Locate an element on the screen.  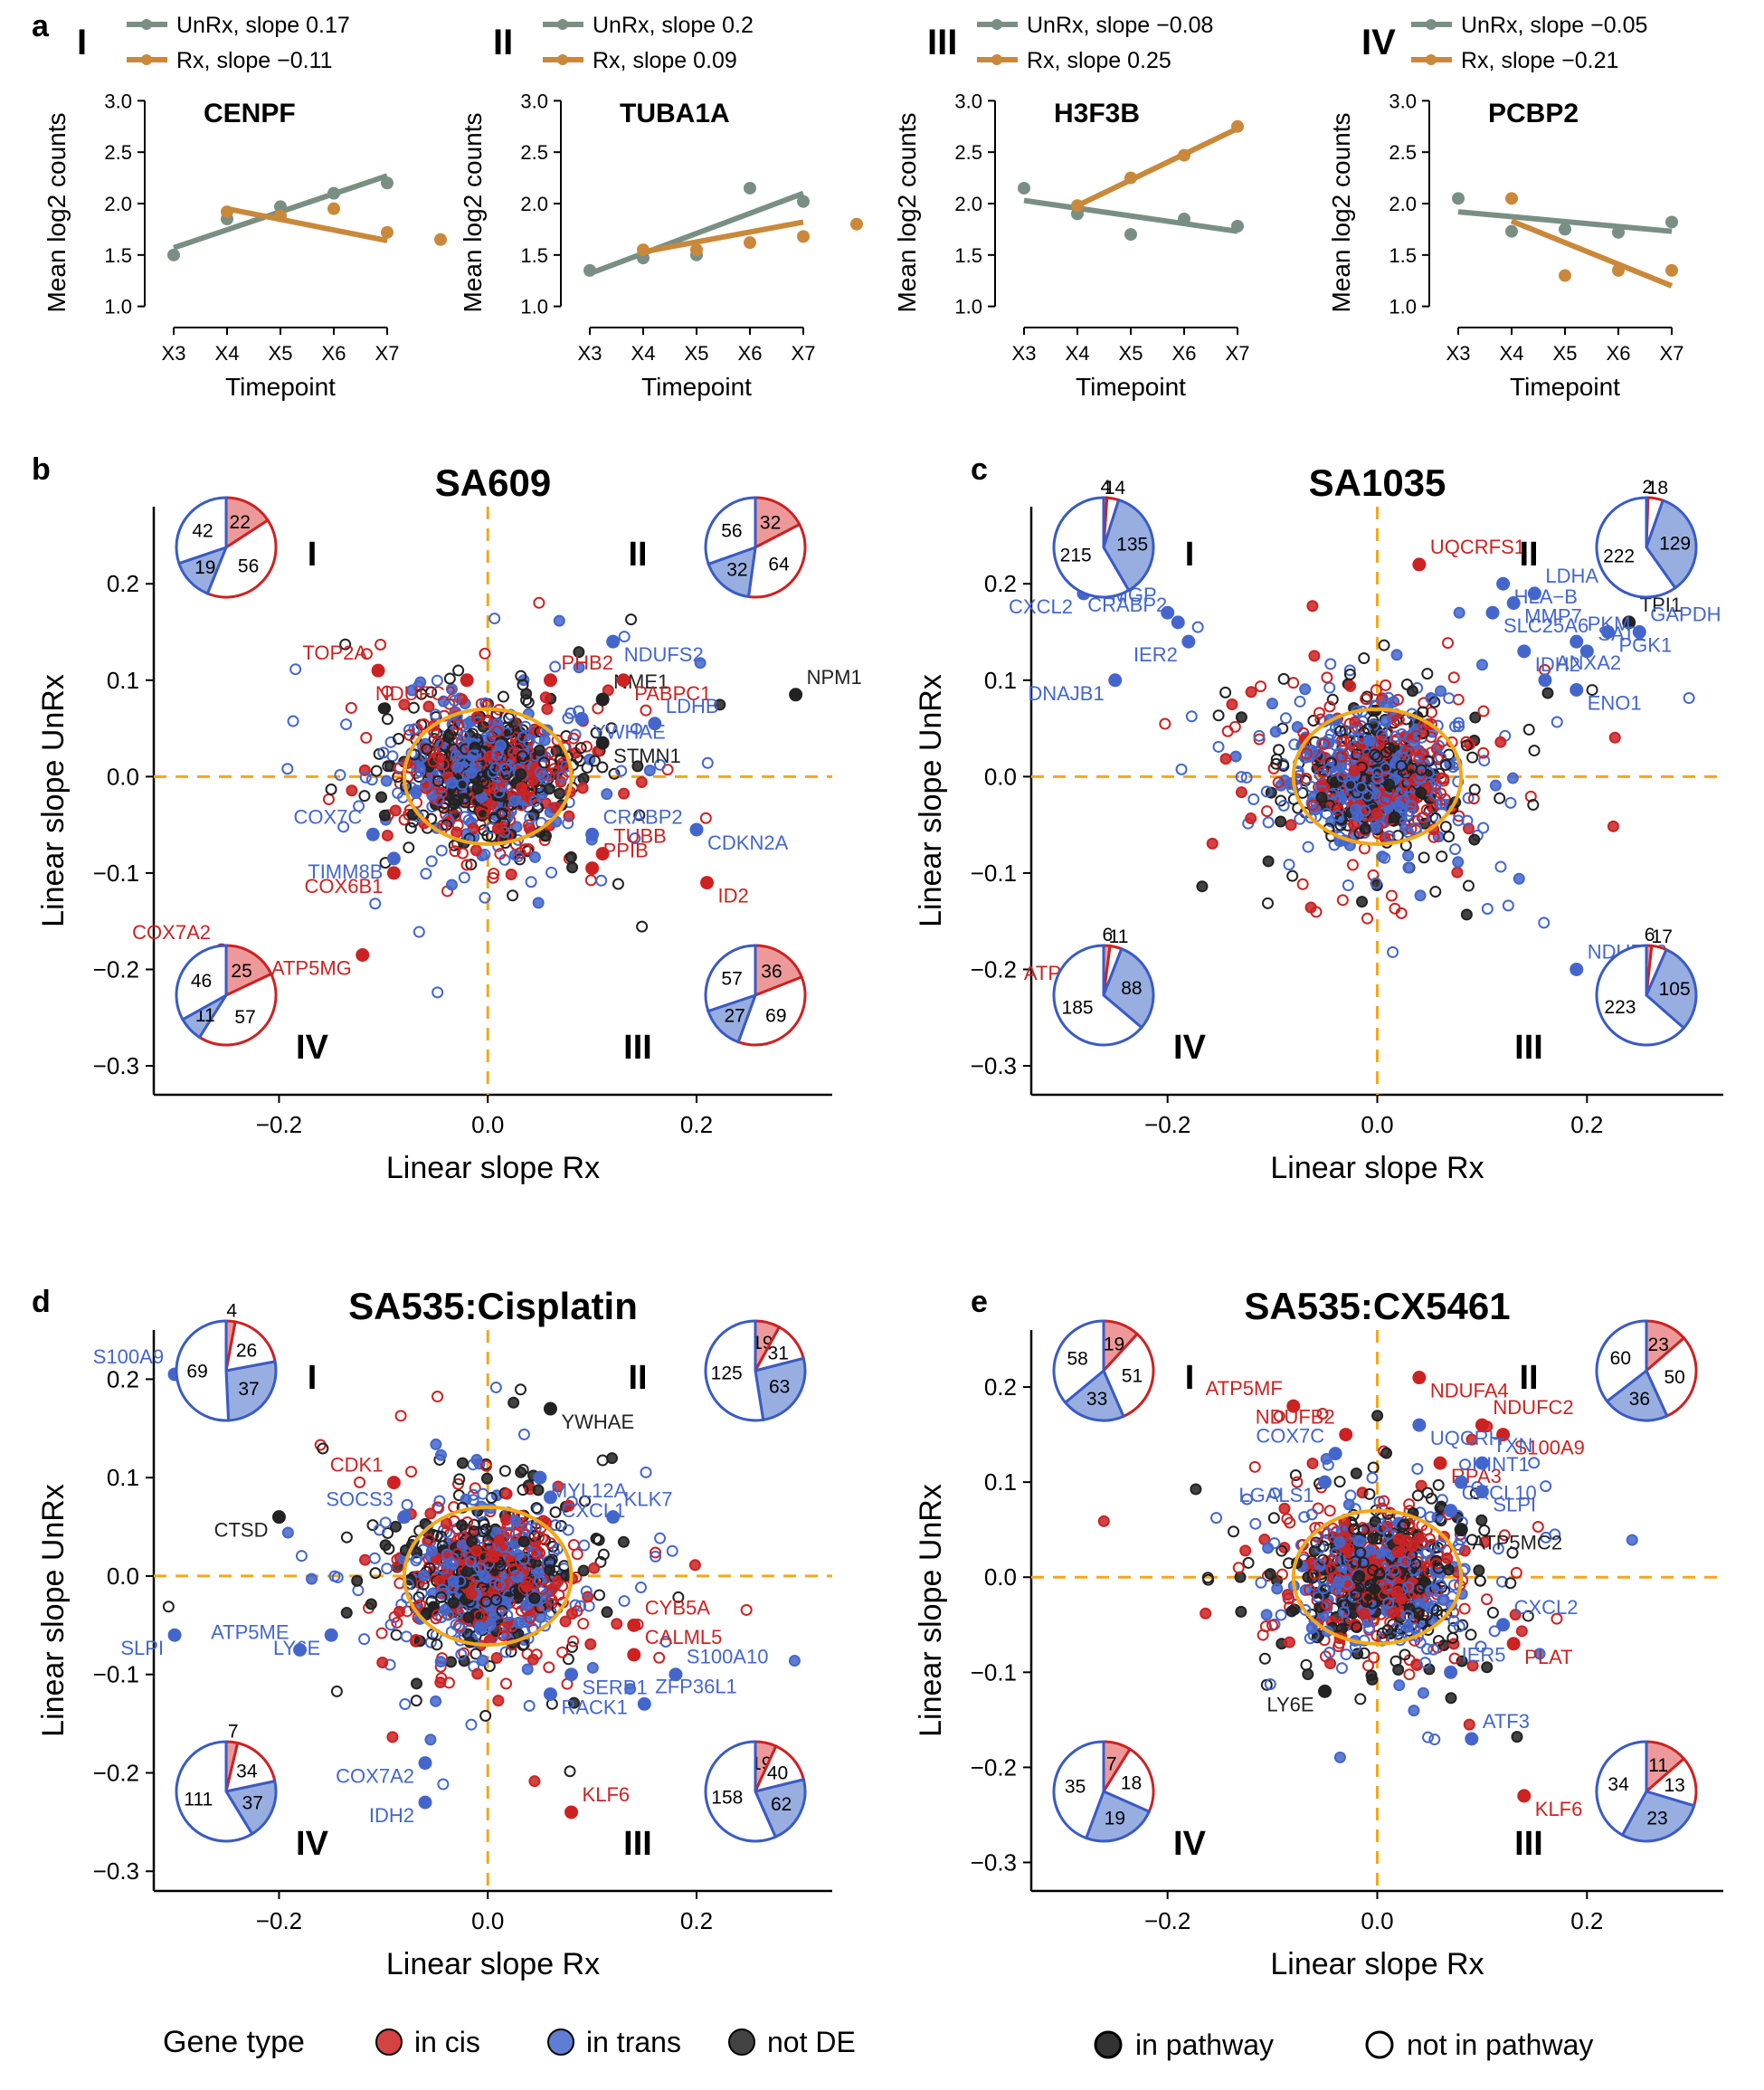
legend-unrx-label: UnRx, slope −0.08 is located at coordinates (1120, 25).